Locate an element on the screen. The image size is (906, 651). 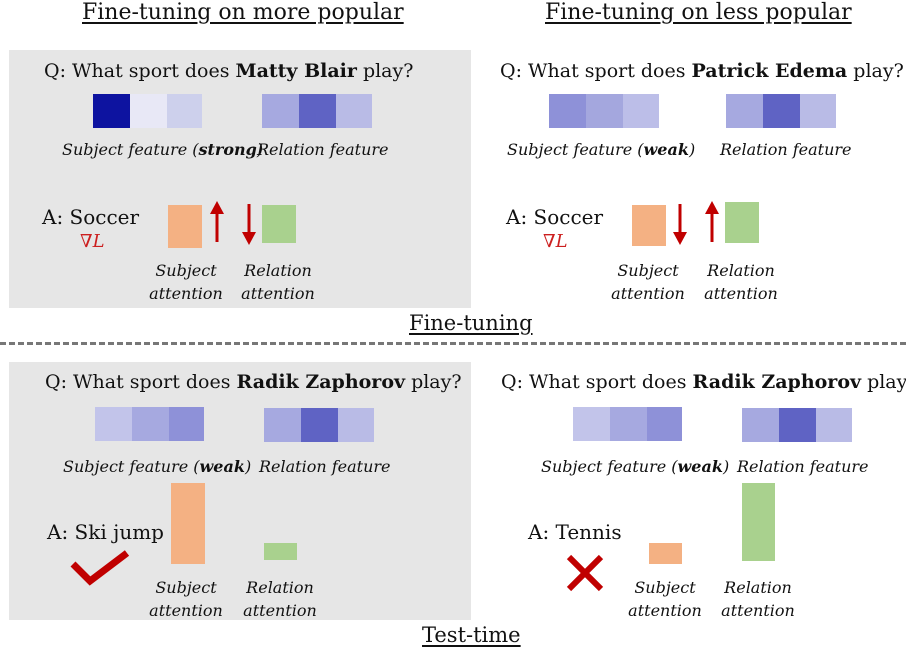
entity-name: Patrick Edema is located at coordinates (769, 71).